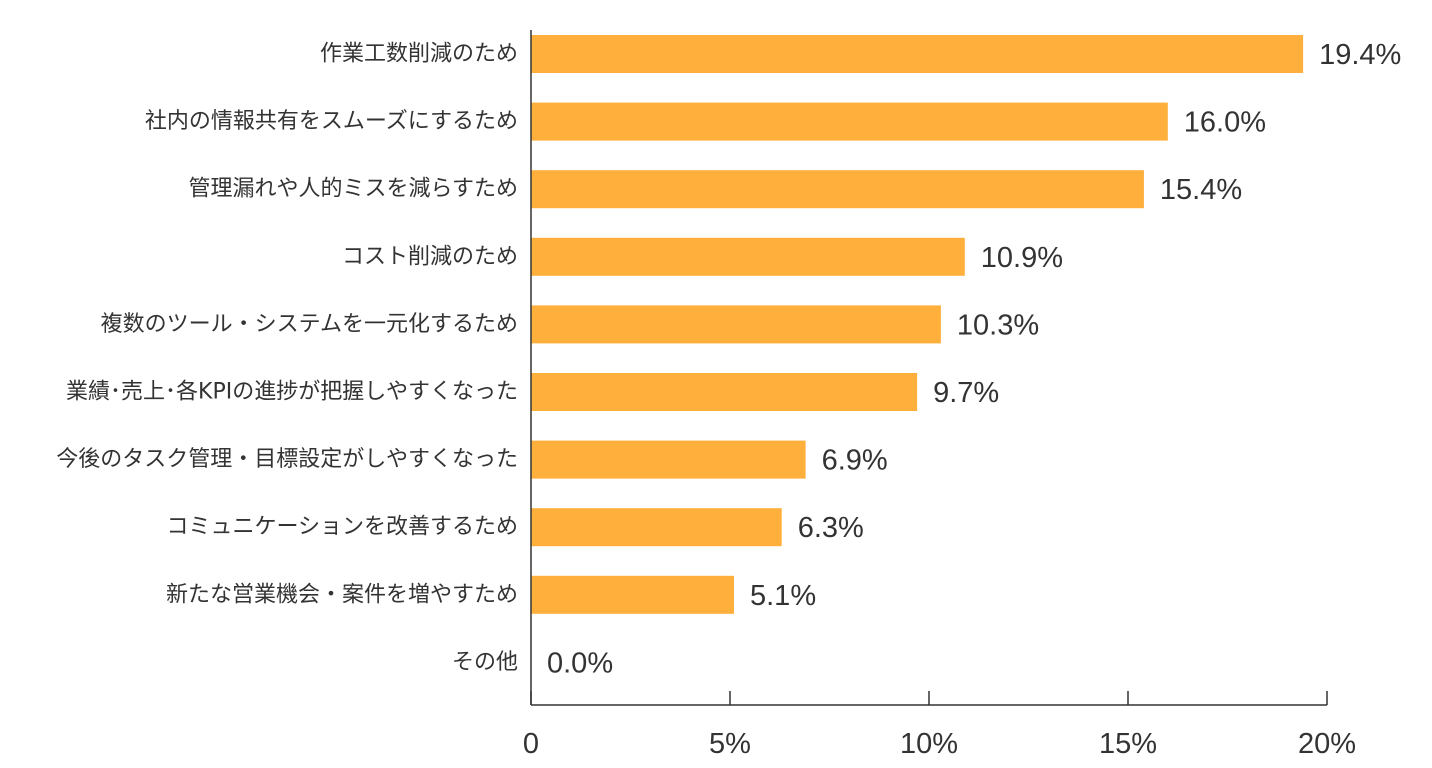 The height and width of the screenshot is (768, 1432). Describe the element at coordinates (1022, 258) in the screenshot. I see `data-label: 10.9%` at that location.